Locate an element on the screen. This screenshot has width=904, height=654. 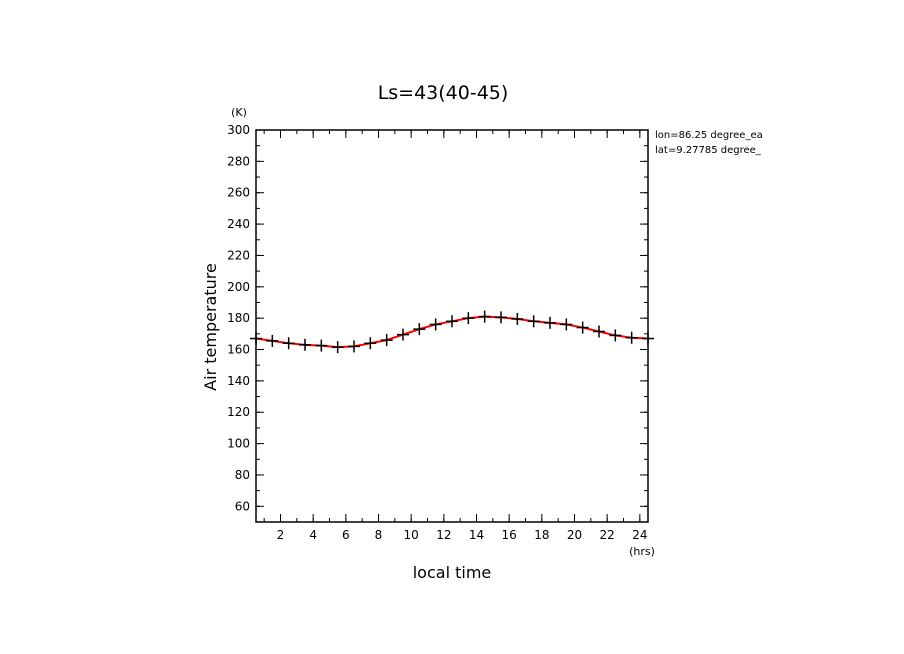
x-tick-label: 20 is located at coordinates (574, 535).